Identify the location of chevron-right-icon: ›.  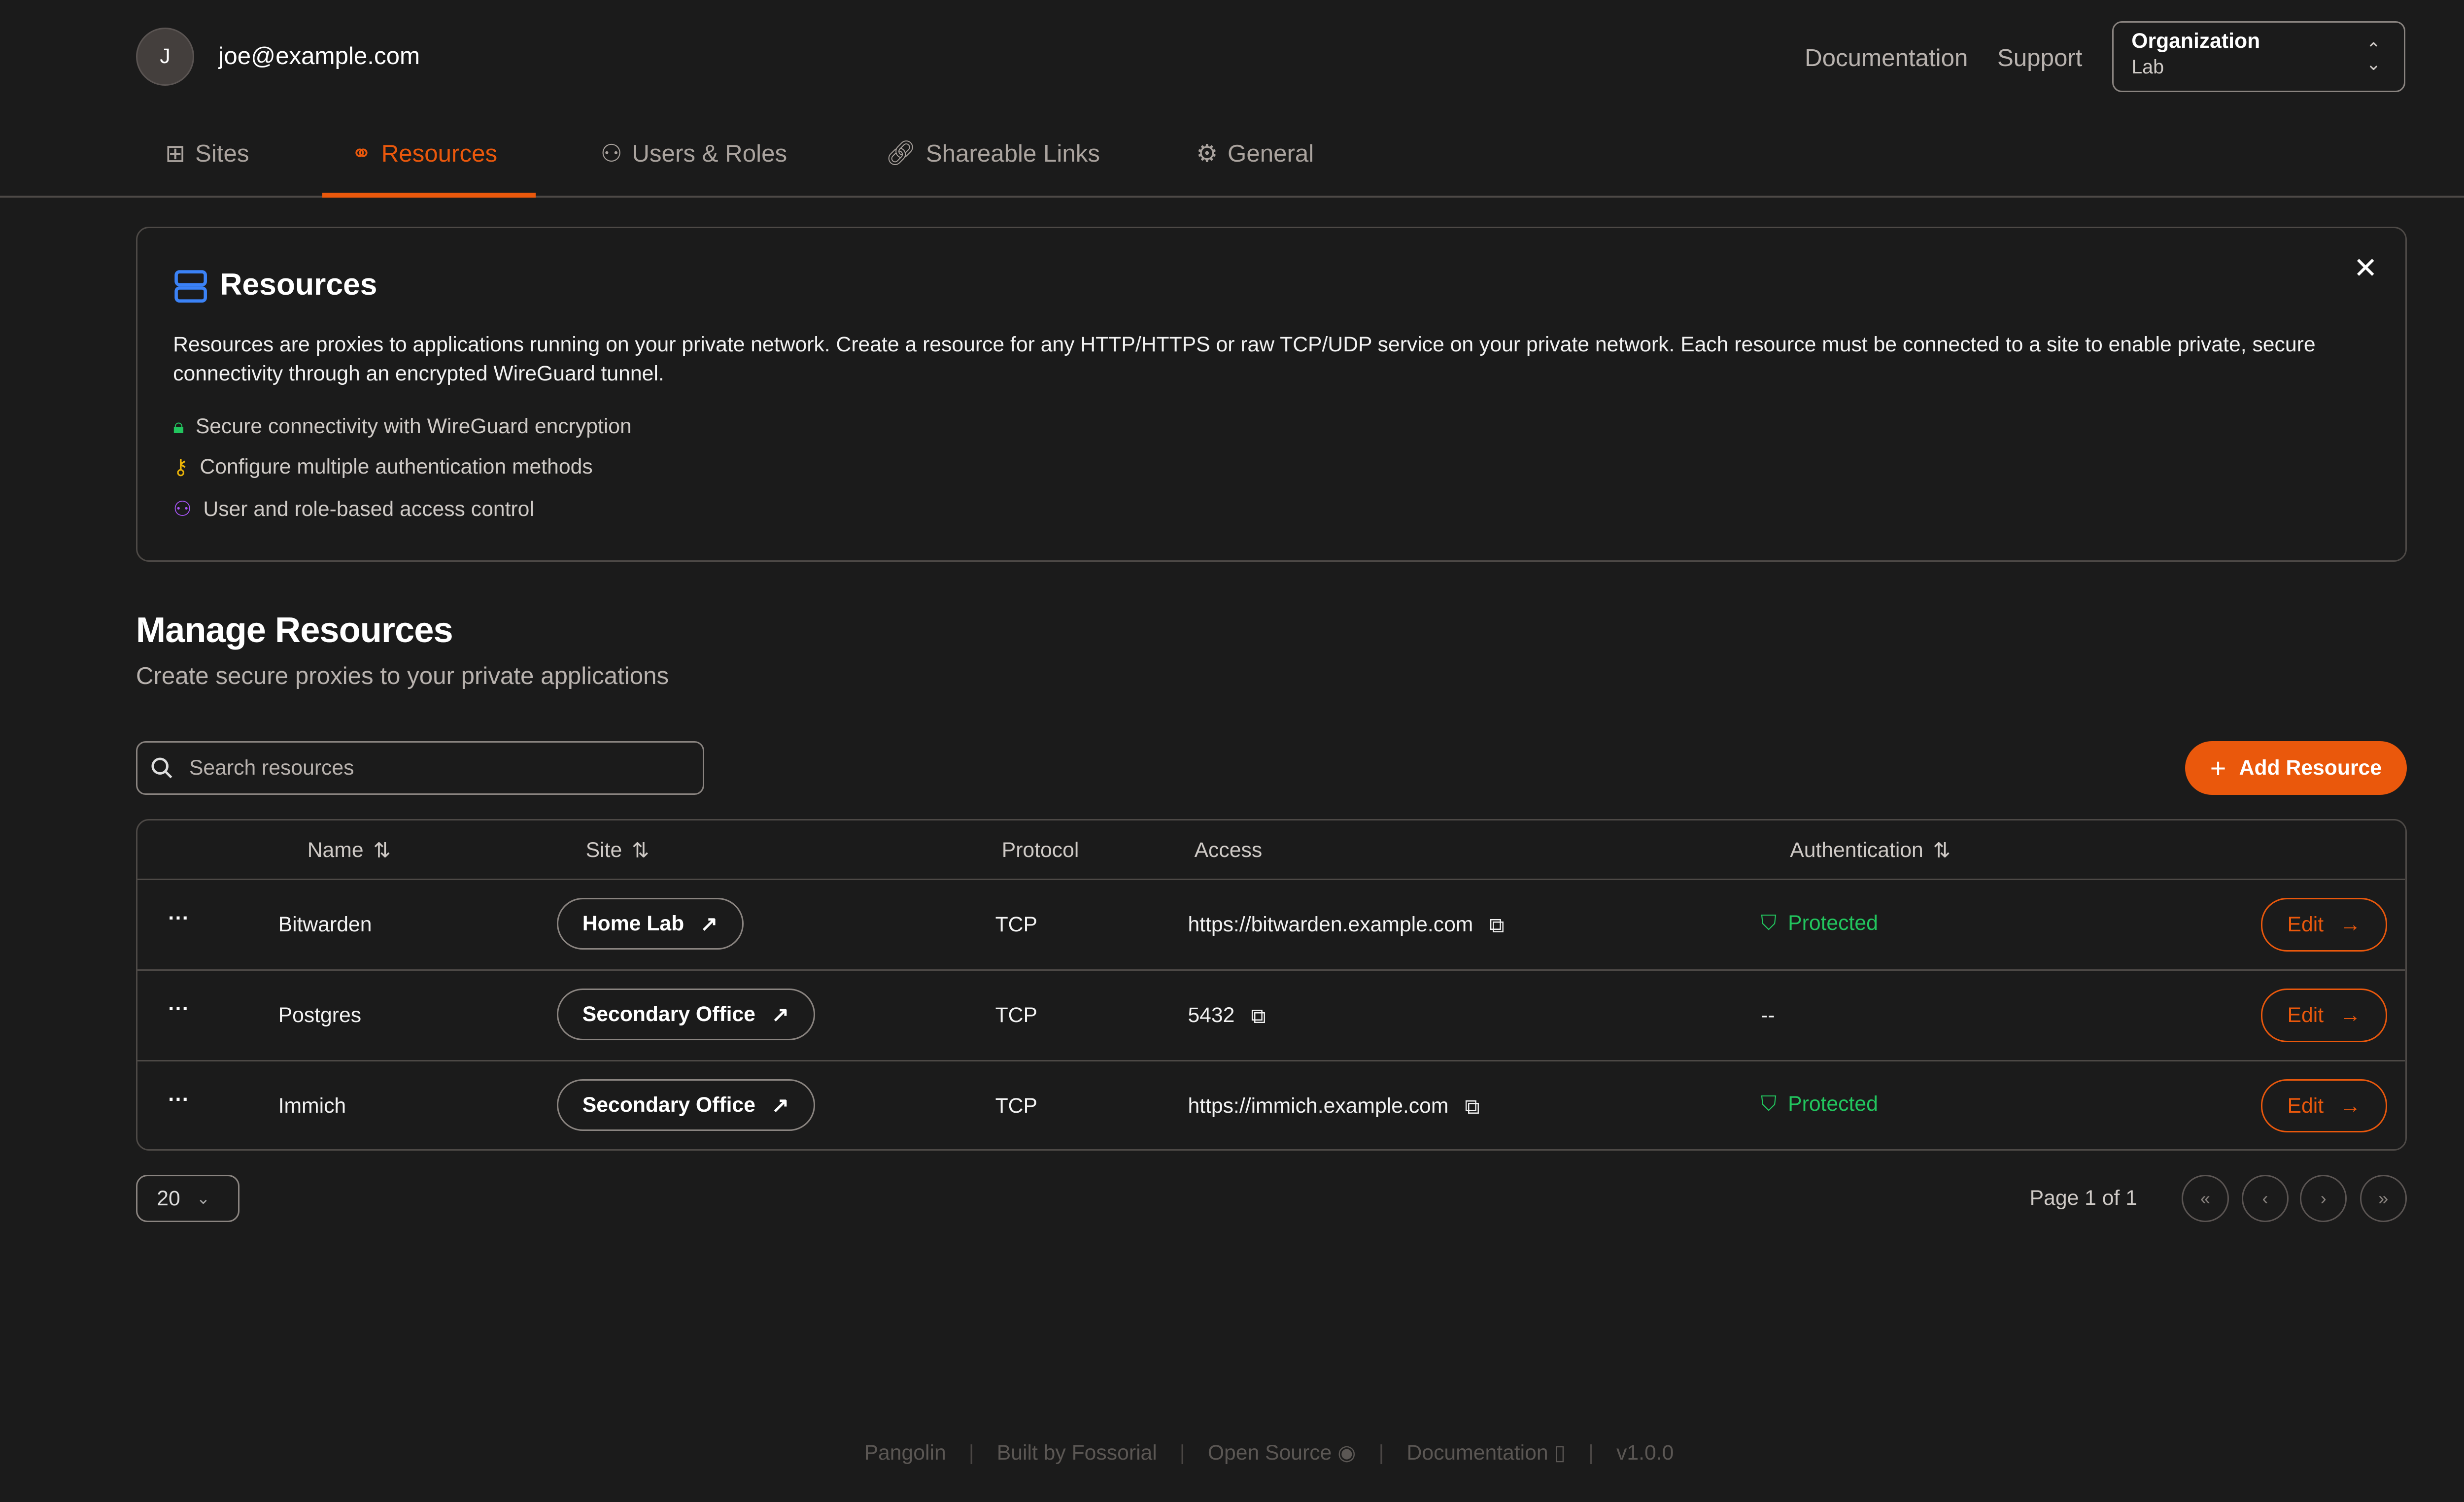
(2323, 1198).